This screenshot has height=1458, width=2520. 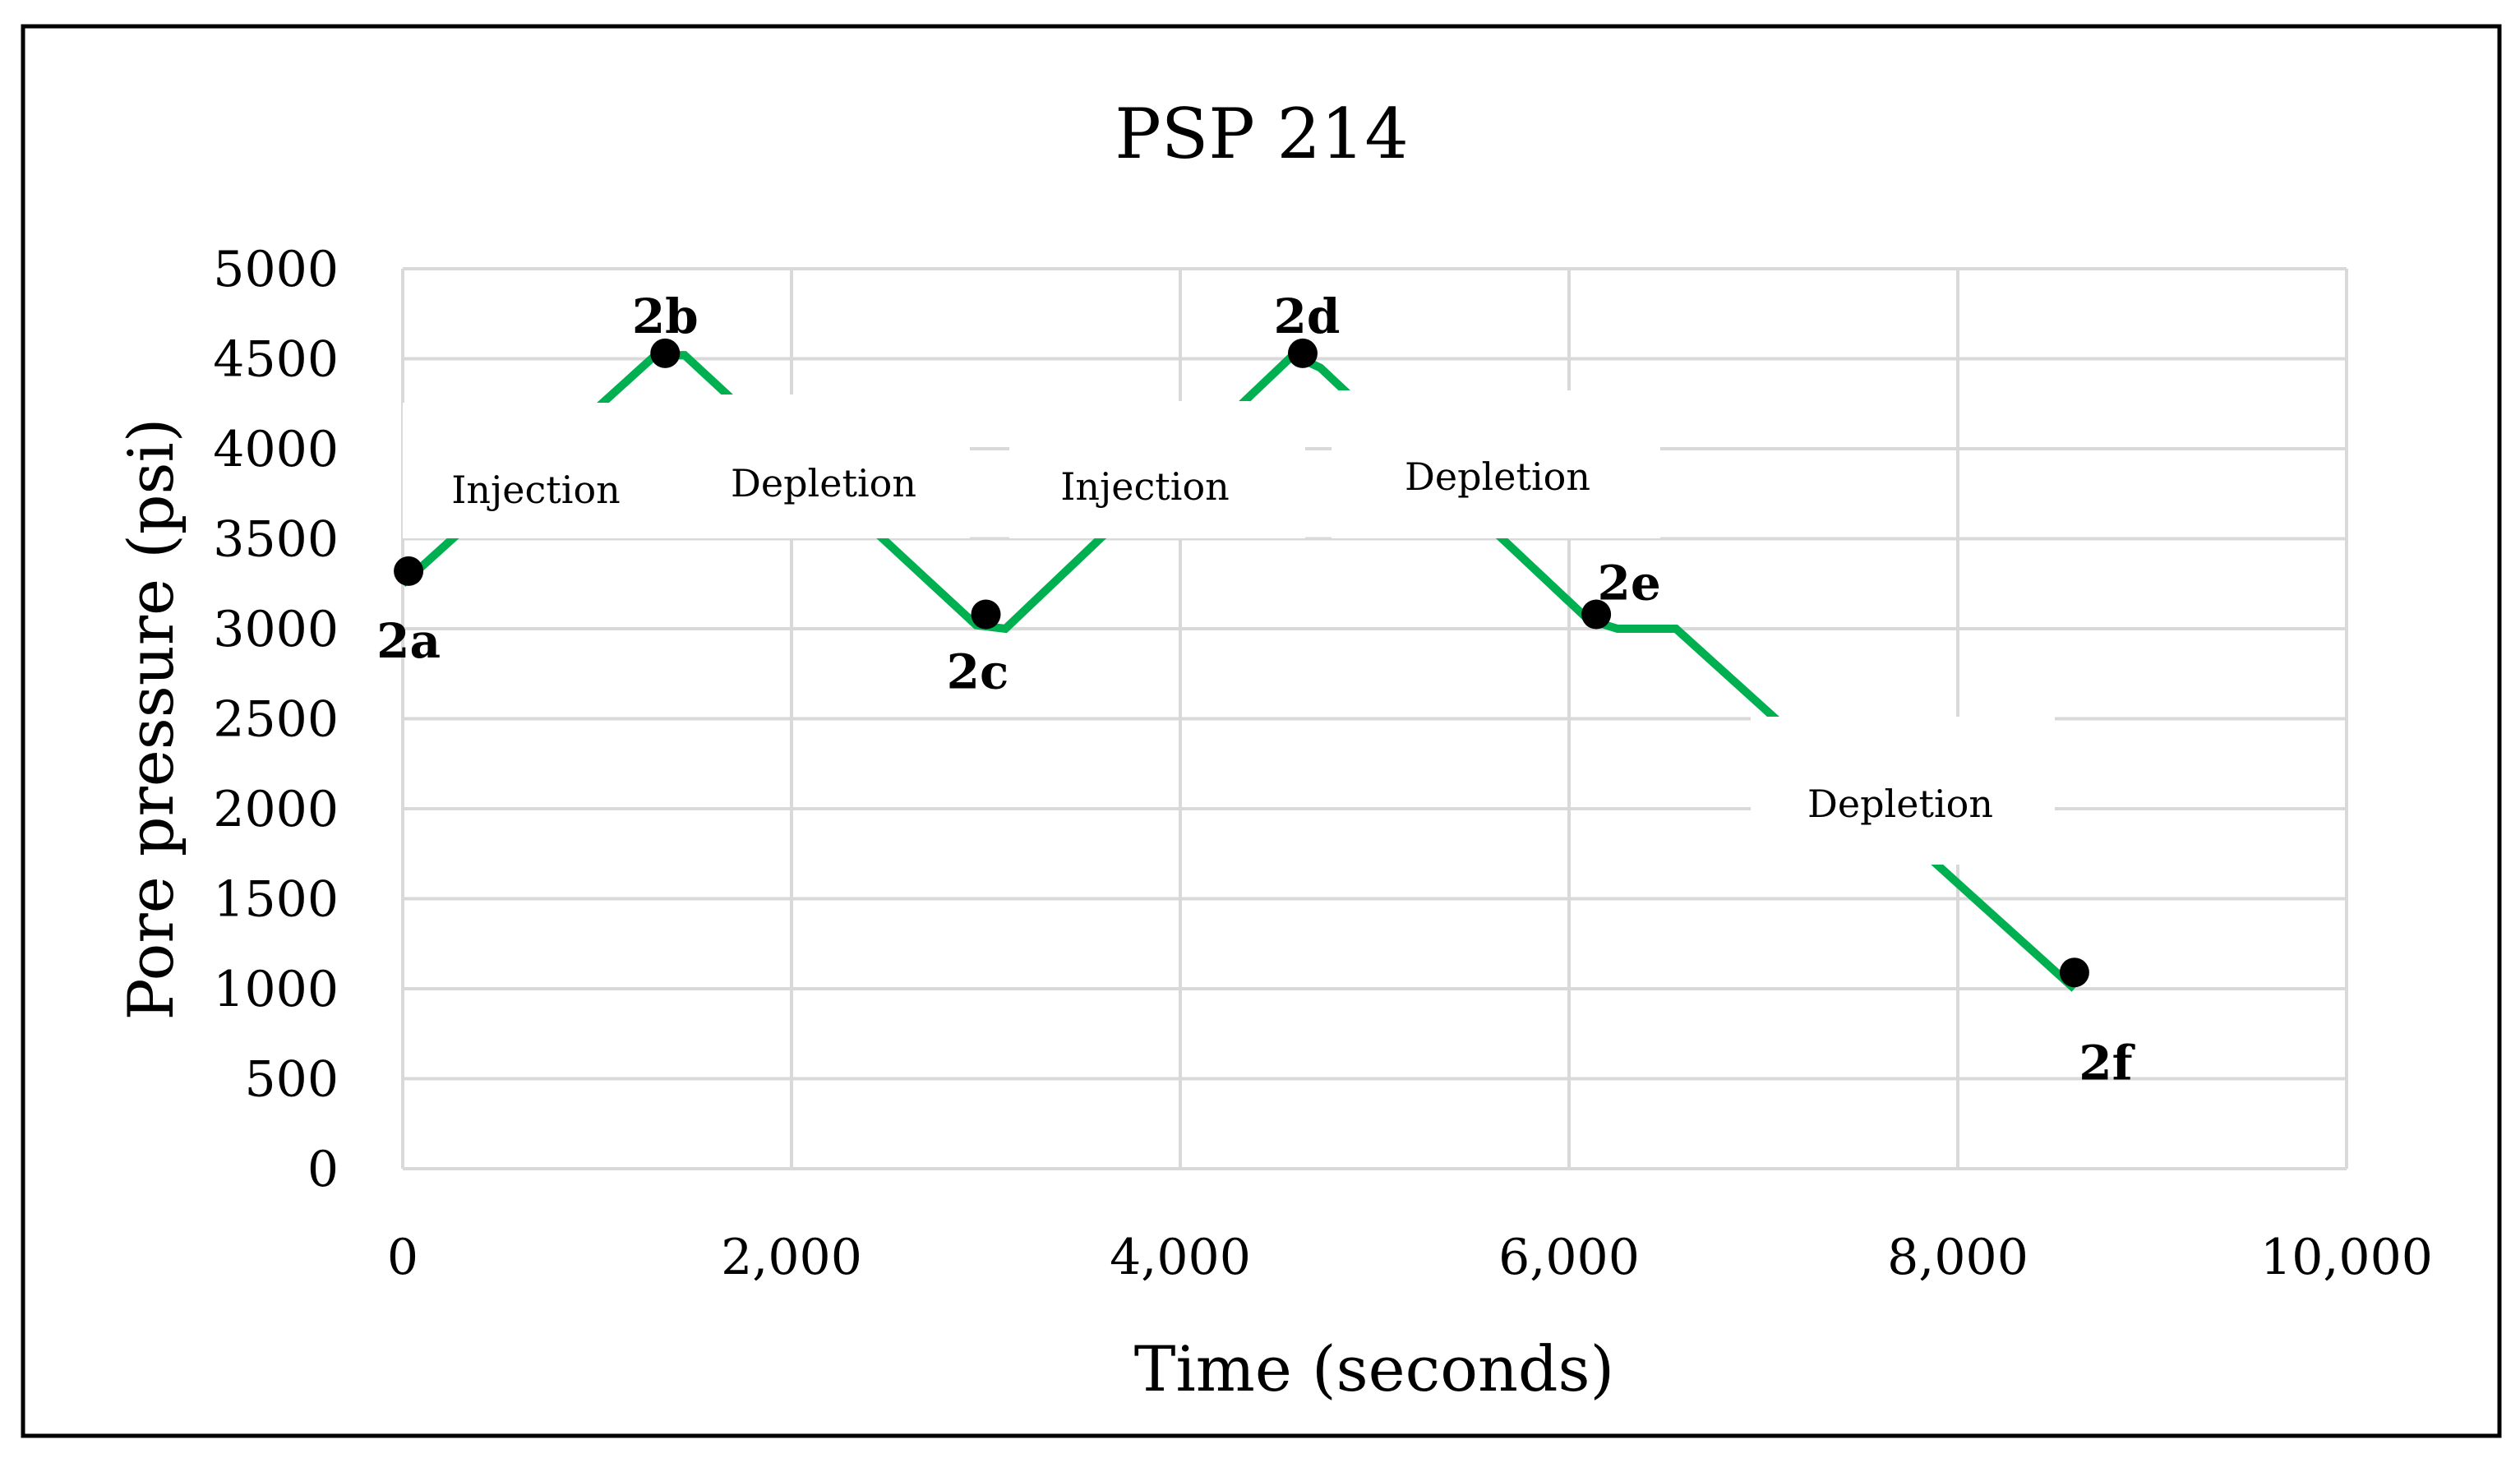 I want to click on y-tick-label: 5000, so click(x=276, y=269).